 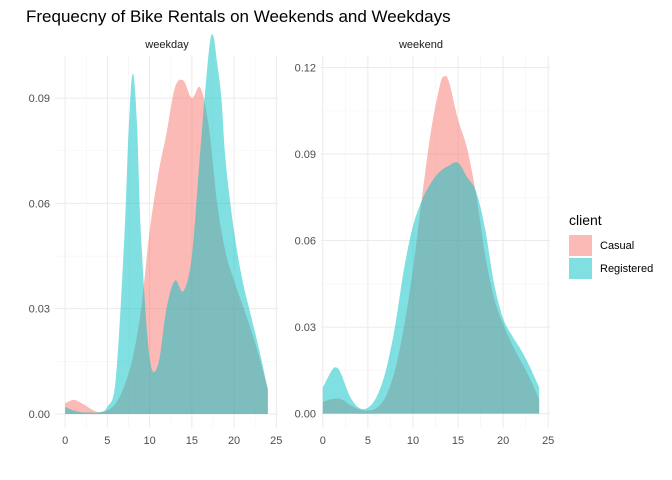 I want to click on weekend-x-tick-label: 0, so click(x=323, y=441).